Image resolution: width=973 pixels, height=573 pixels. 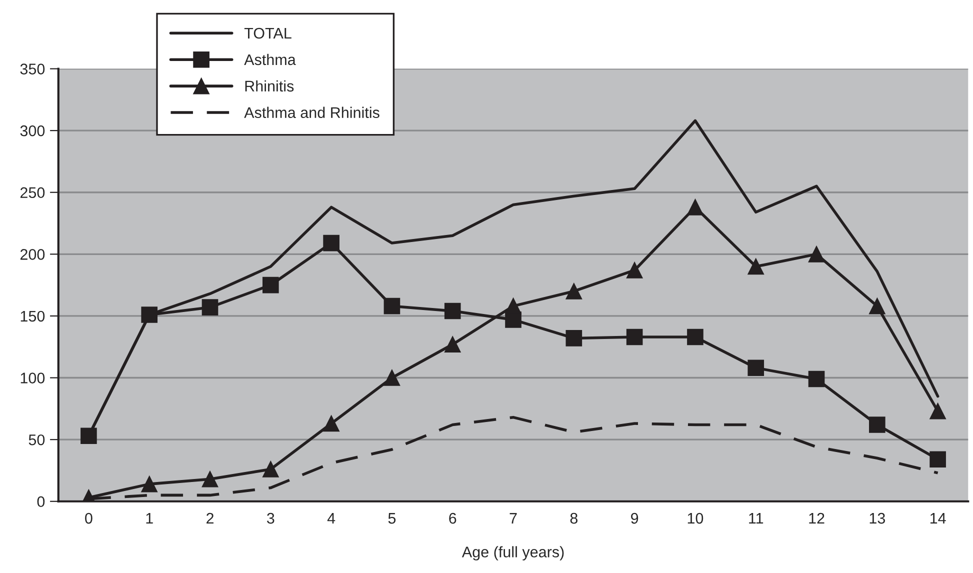 What do you see at coordinates (149, 518) in the screenshot?
I see `x-tick-label: 1` at bounding box center [149, 518].